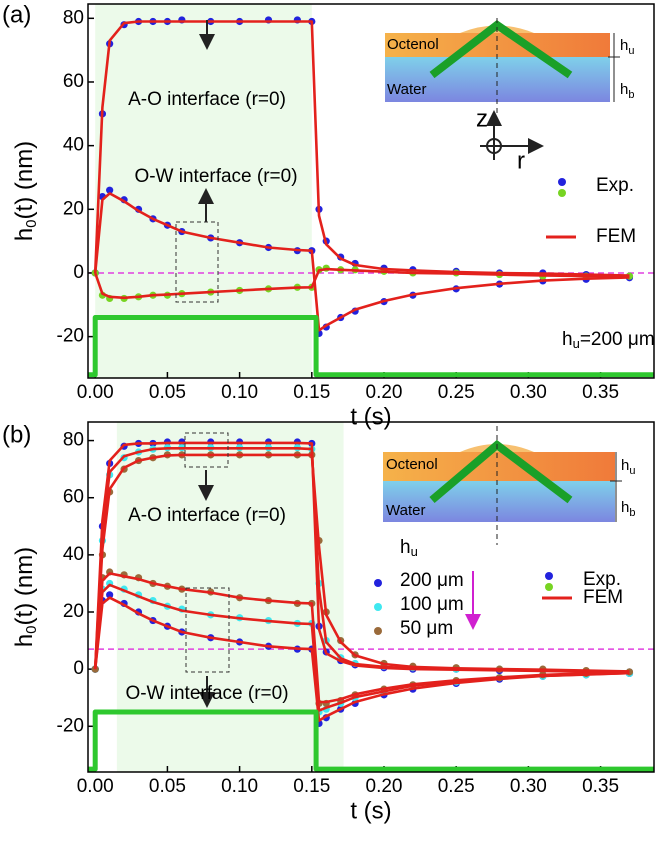 The width and height of the screenshot is (656, 847). Describe the element at coordinates (432, 580) in the screenshot. I see `legend-label: 200 μm` at that location.